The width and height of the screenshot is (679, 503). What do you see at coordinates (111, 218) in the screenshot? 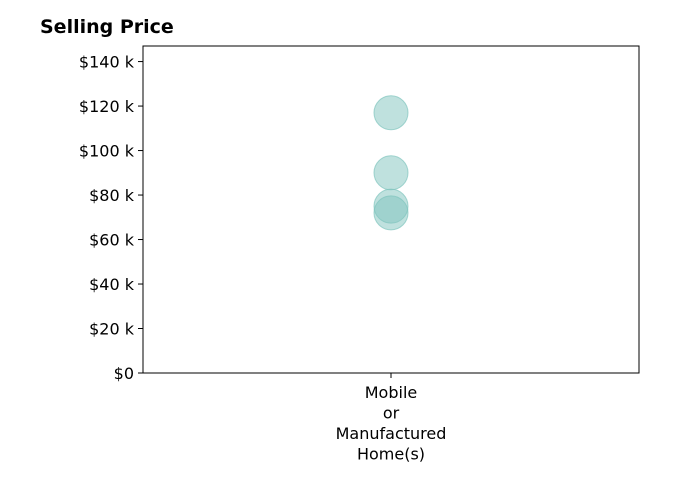
I see `y-axis: $0 $20 k $40 k $60 k $80 k $100 k $120 k $140 k` at bounding box center [111, 218].